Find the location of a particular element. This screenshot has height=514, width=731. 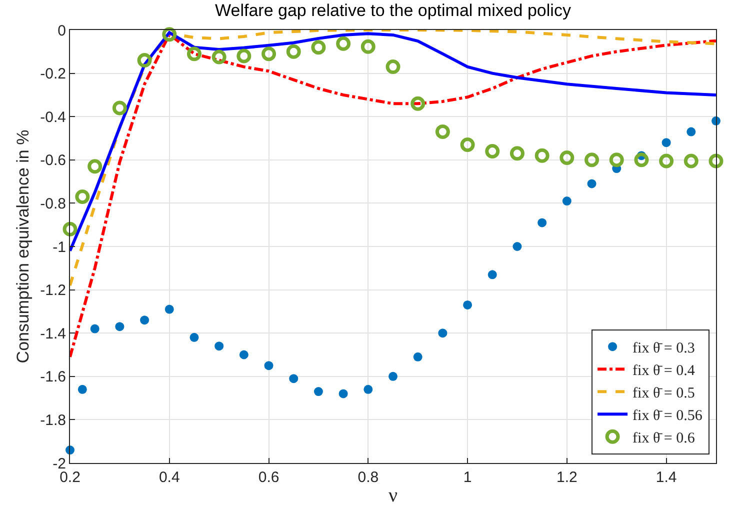

x-tick-label: 0.8 is located at coordinates (368, 477).